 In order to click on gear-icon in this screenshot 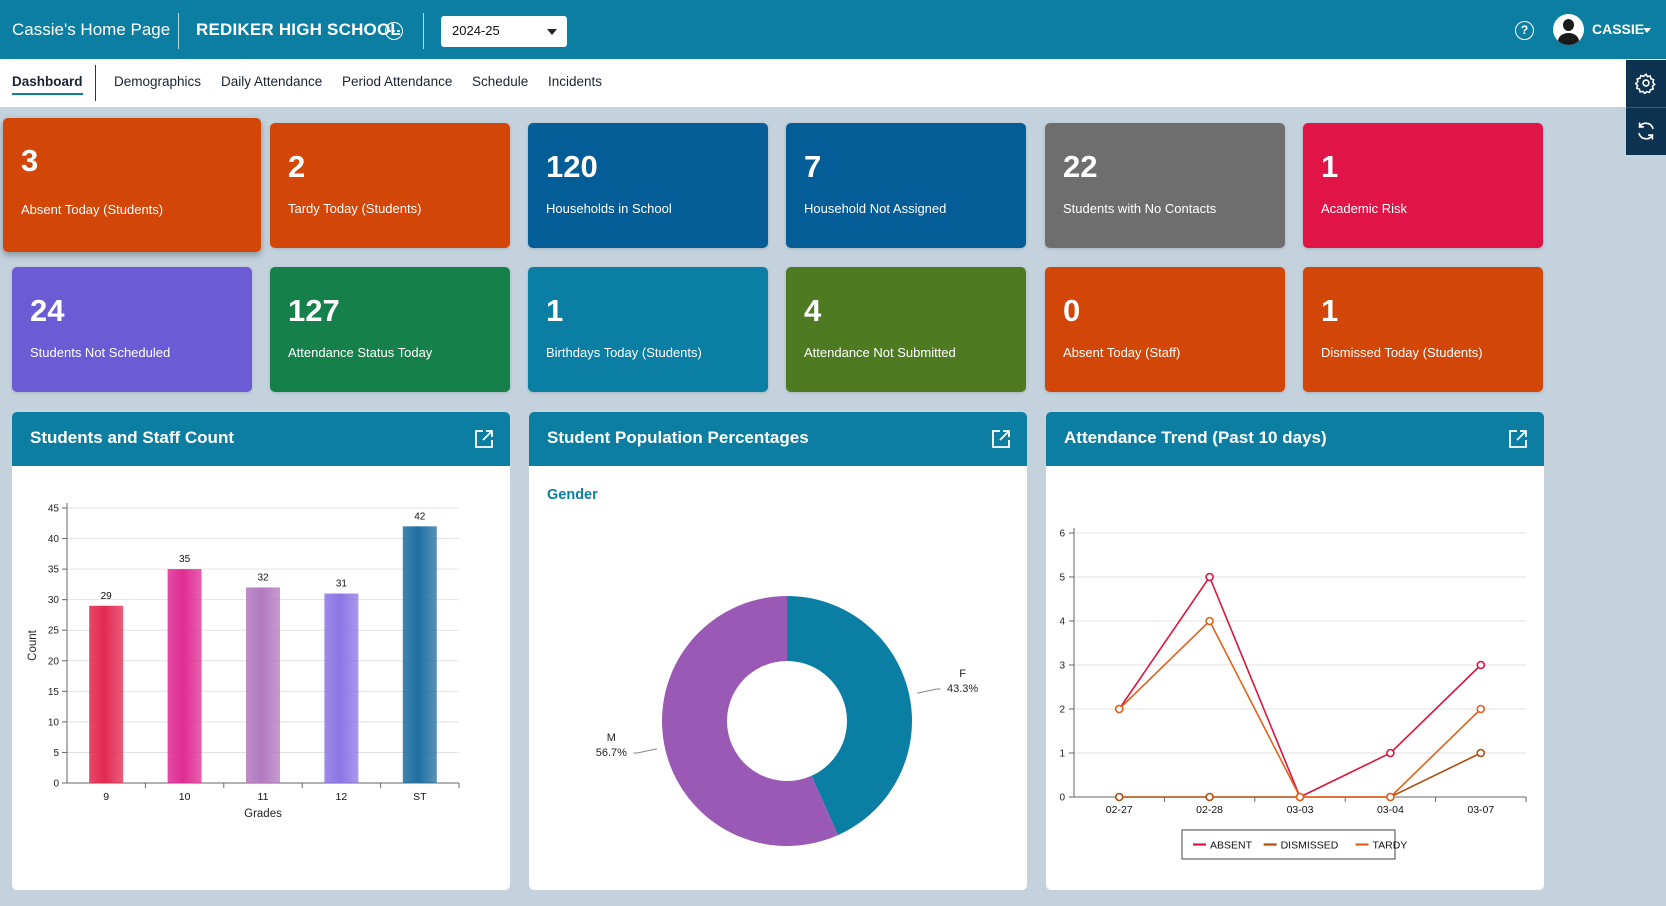, I will do `click(1646, 83)`.